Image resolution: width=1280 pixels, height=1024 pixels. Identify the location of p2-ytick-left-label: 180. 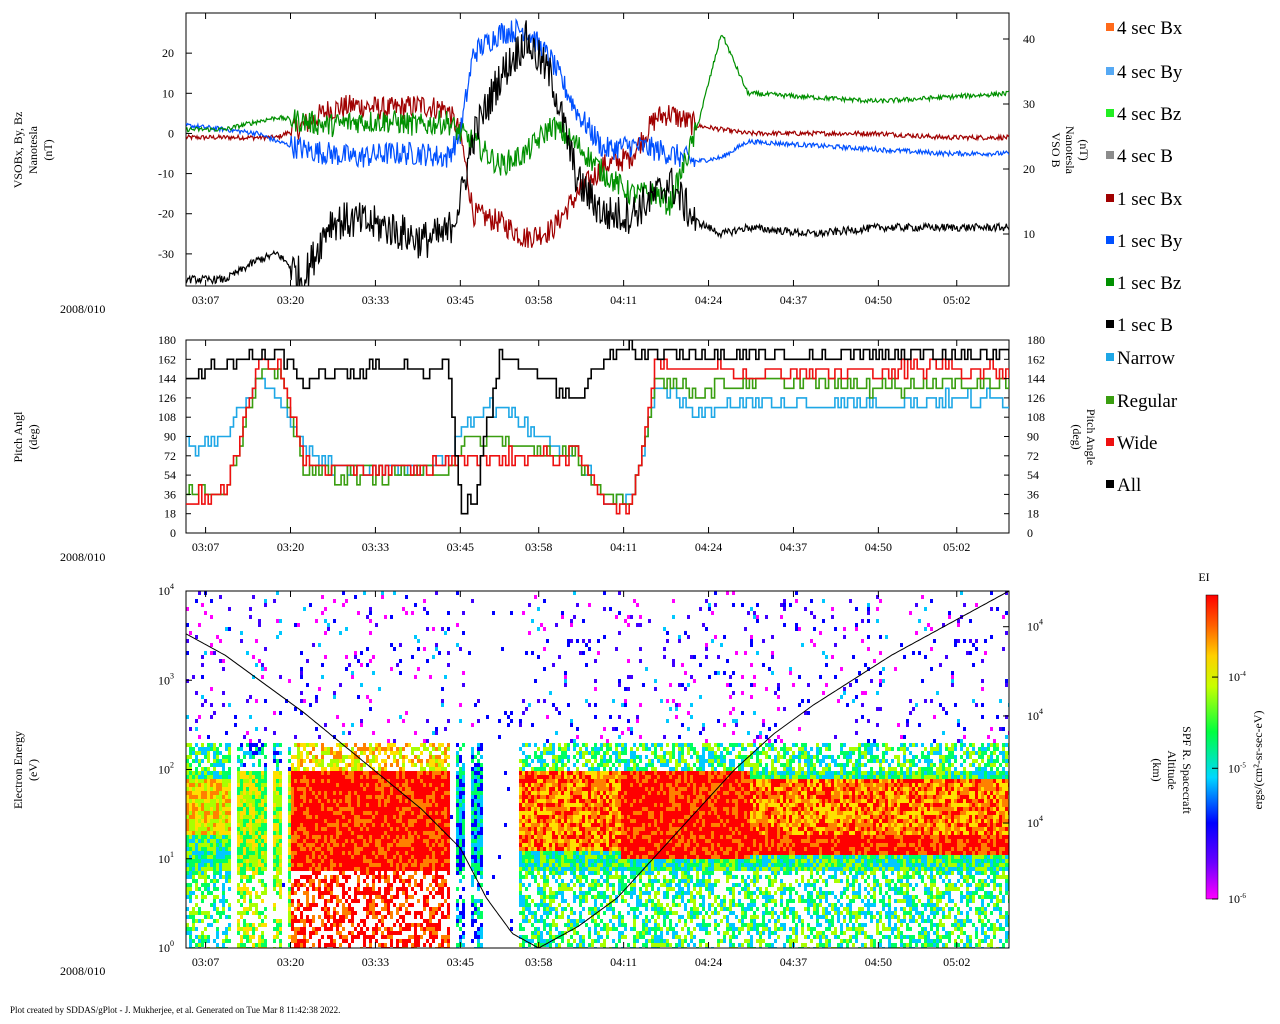
(167, 340).